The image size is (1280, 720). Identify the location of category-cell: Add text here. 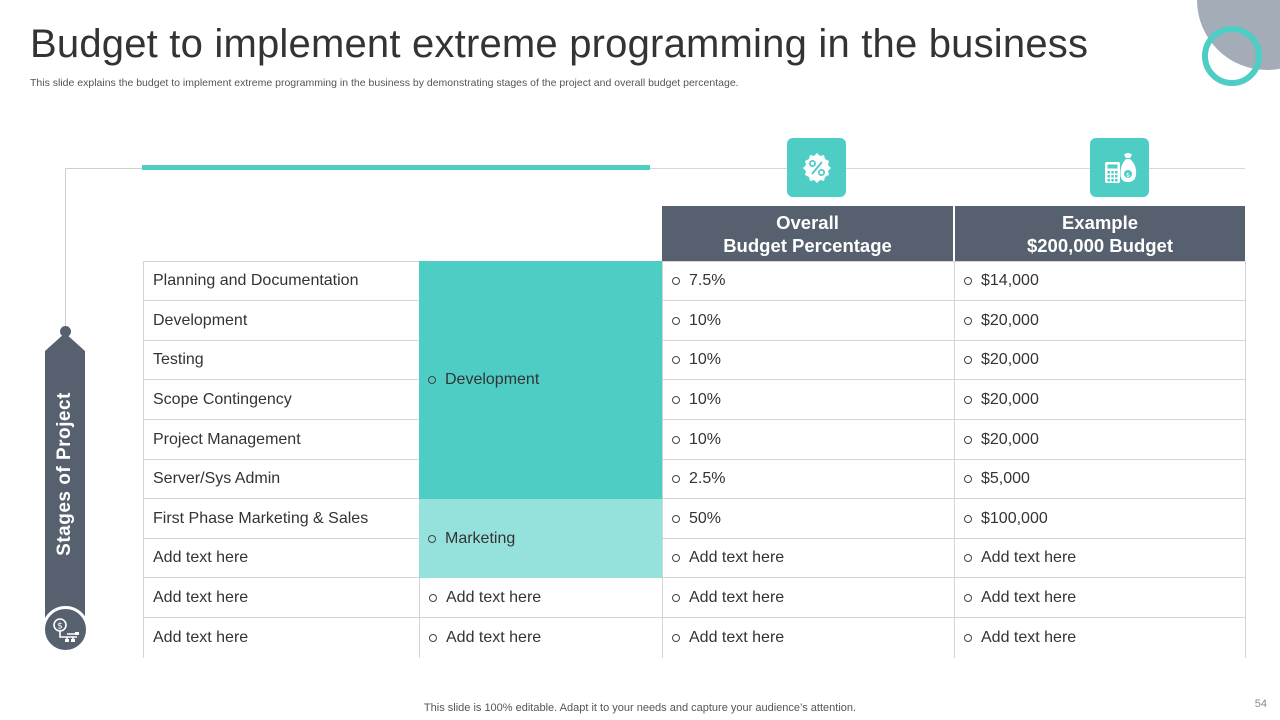
(540, 638).